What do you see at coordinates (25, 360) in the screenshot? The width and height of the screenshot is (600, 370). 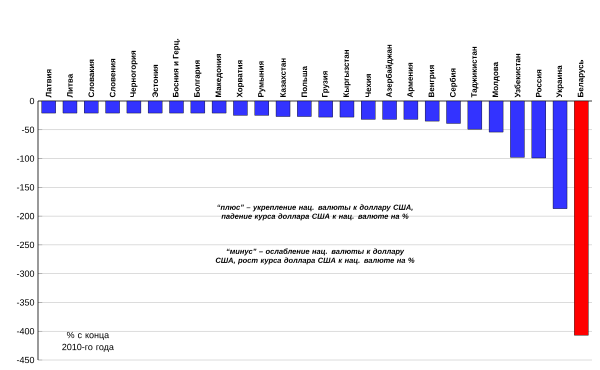 I see `y-tick-label: -450` at bounding box center [25, 360].